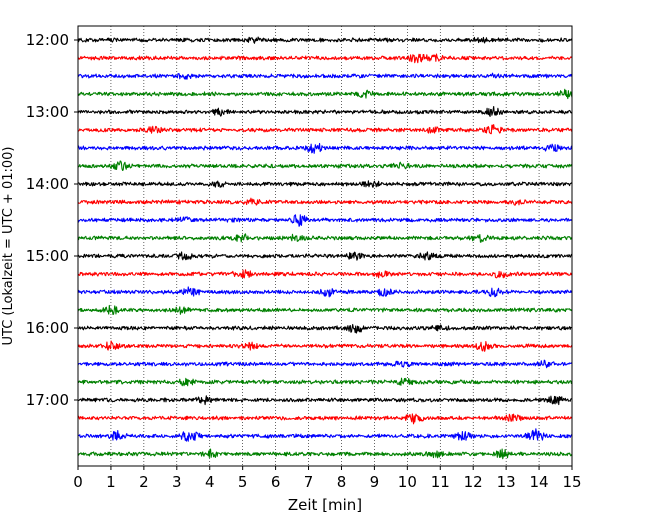 This screenshot has height=520, width=650. Describe the element at coordinates (144, 482) in the screenshot. I see `x-tick-label: 2` at that location.